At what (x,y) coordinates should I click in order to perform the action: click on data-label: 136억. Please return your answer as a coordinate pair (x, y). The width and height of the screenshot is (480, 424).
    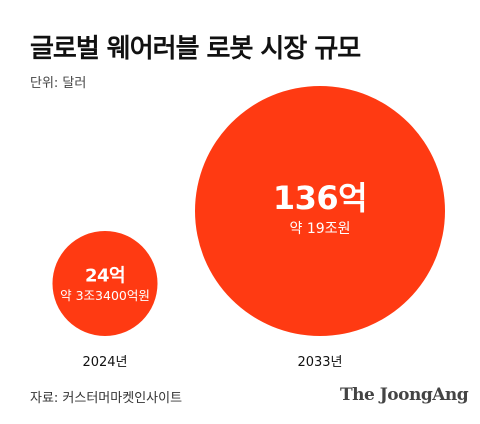
    Looking at the image, I should click on (320, 198).